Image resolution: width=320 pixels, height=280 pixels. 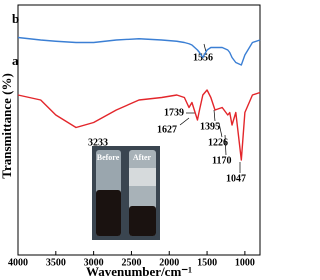 I want to click on x-tick-label: 2000, so click(x=169, y=262).